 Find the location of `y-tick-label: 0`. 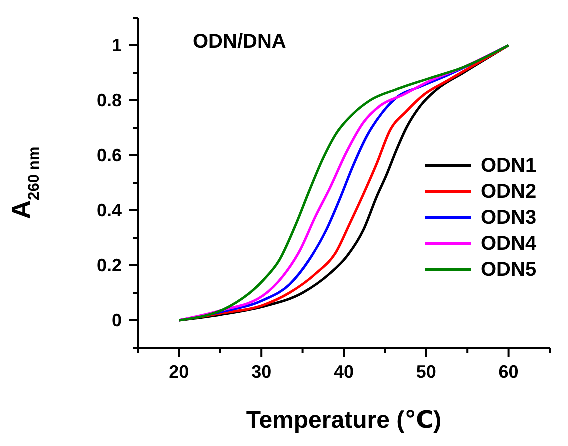

y-tick-label: 0 is located at coordinates (117, 320).